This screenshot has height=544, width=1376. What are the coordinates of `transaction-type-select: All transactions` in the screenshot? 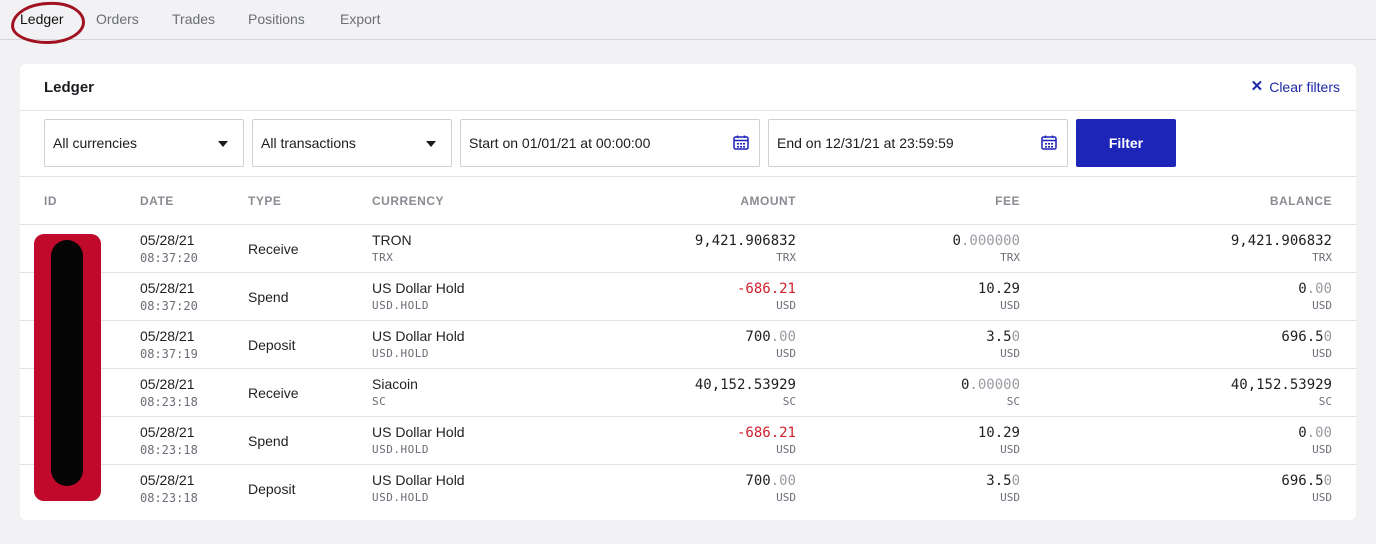 It's located at (352, 143).